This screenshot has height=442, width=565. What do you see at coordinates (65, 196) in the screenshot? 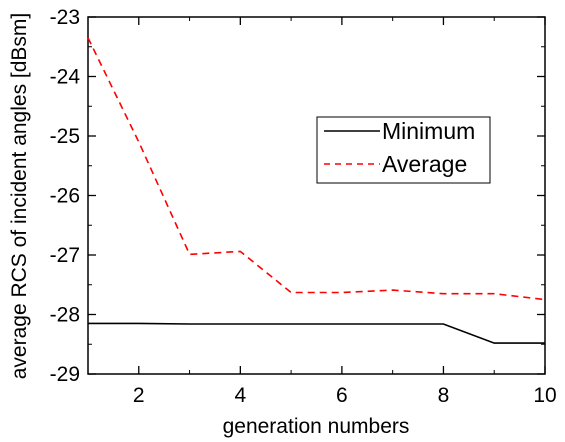
I see `y-tick-label: -26` at bounding box center [65, 196].